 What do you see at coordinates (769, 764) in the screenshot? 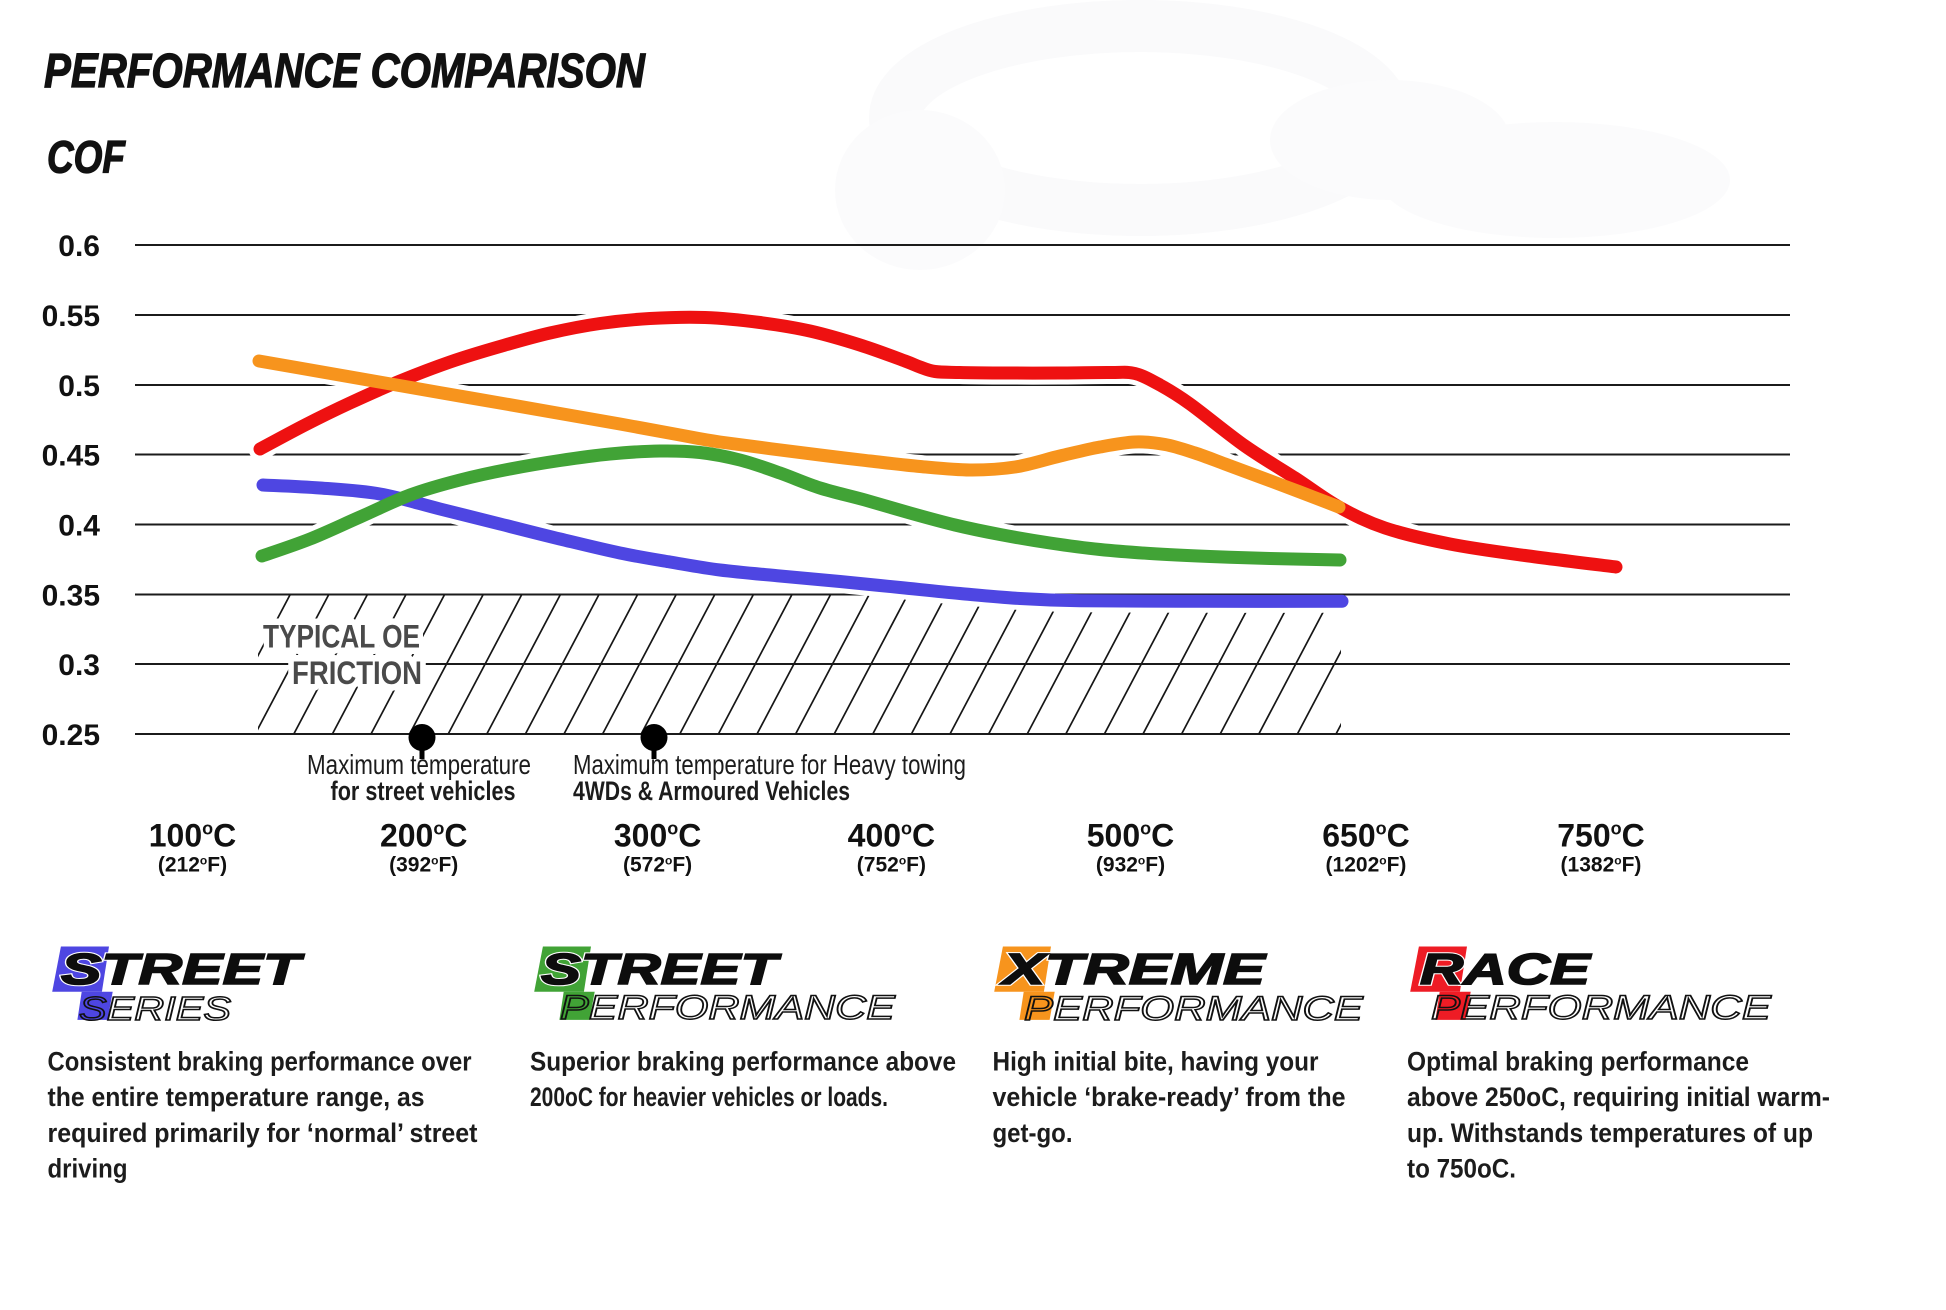
I see `svg-text:Maximum temperature for Heavy: Maximum temperature for Heavy towing` at bounding box center [769, 764].